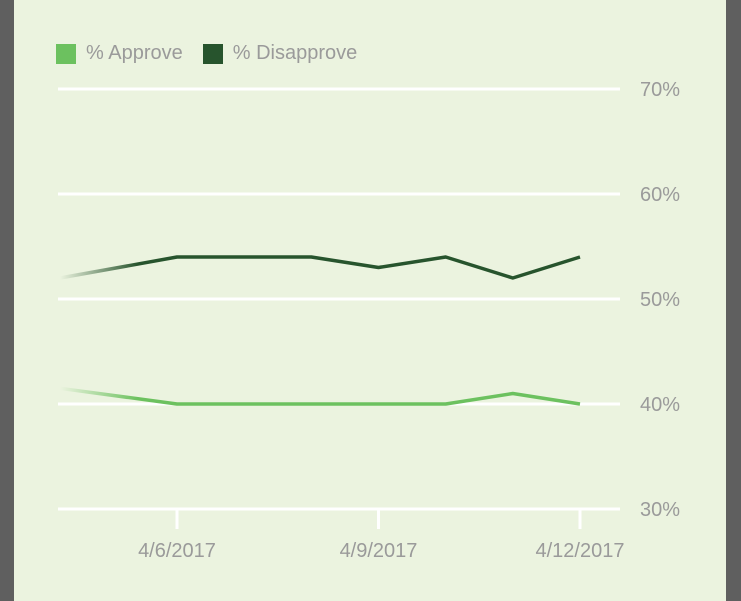 This screenshot has width=741, height=601. Describe the element at coordinates (660, 300) in the screenshot. I see `y-tick-label: 50%` at that location.